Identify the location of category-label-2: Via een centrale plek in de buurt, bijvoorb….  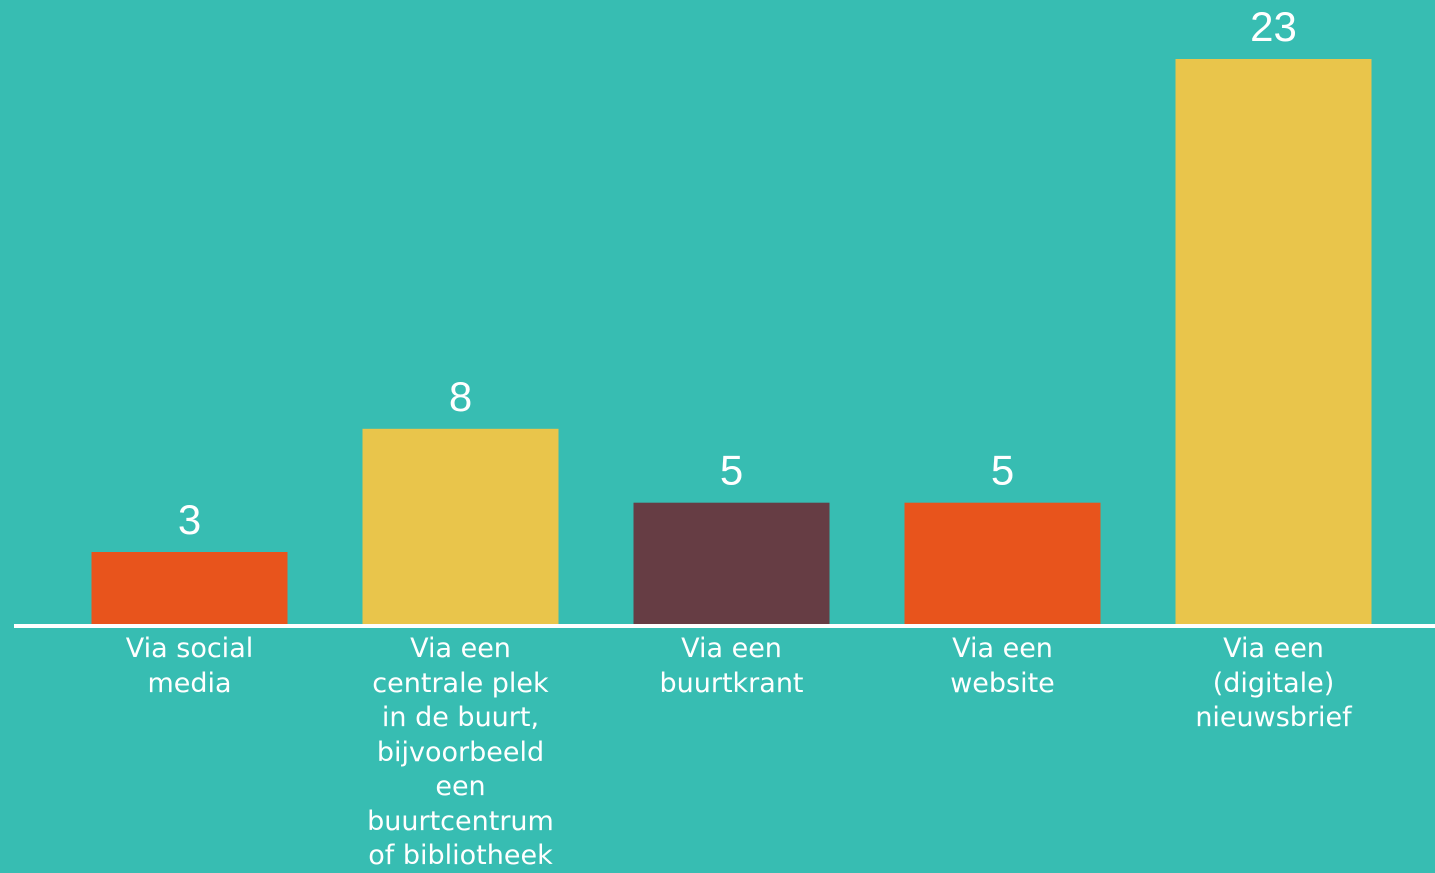
(461, 752).